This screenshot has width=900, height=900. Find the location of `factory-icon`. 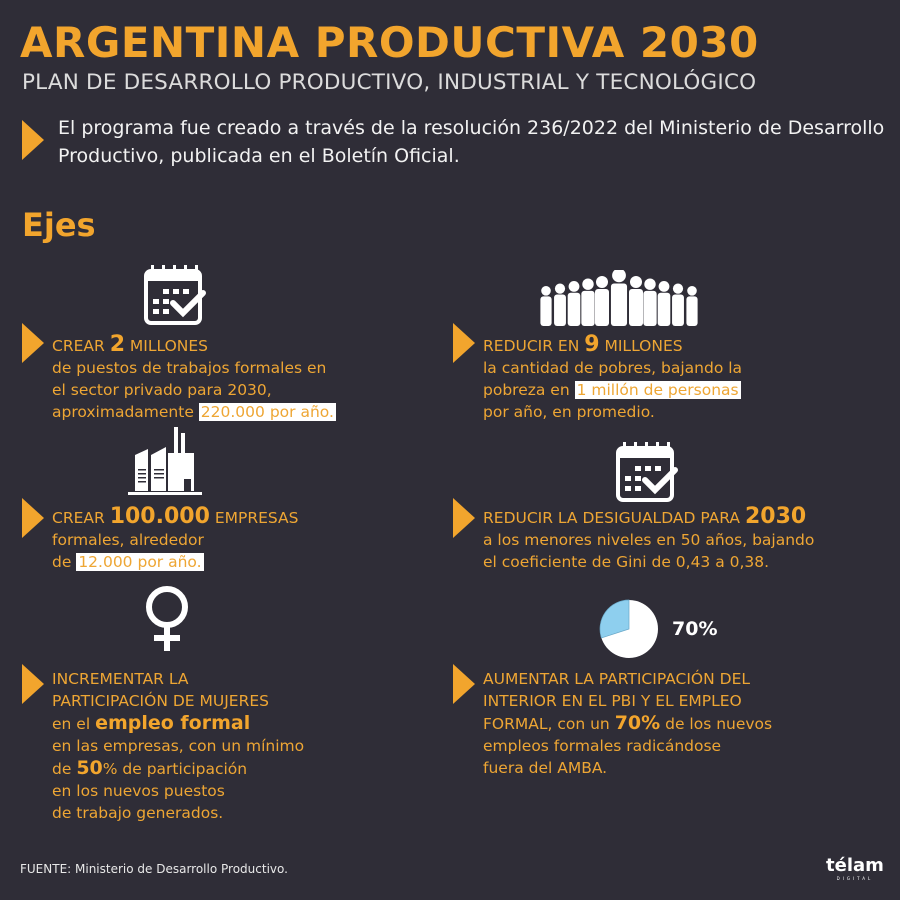

factory-icon is located at coordinates (165, 461).